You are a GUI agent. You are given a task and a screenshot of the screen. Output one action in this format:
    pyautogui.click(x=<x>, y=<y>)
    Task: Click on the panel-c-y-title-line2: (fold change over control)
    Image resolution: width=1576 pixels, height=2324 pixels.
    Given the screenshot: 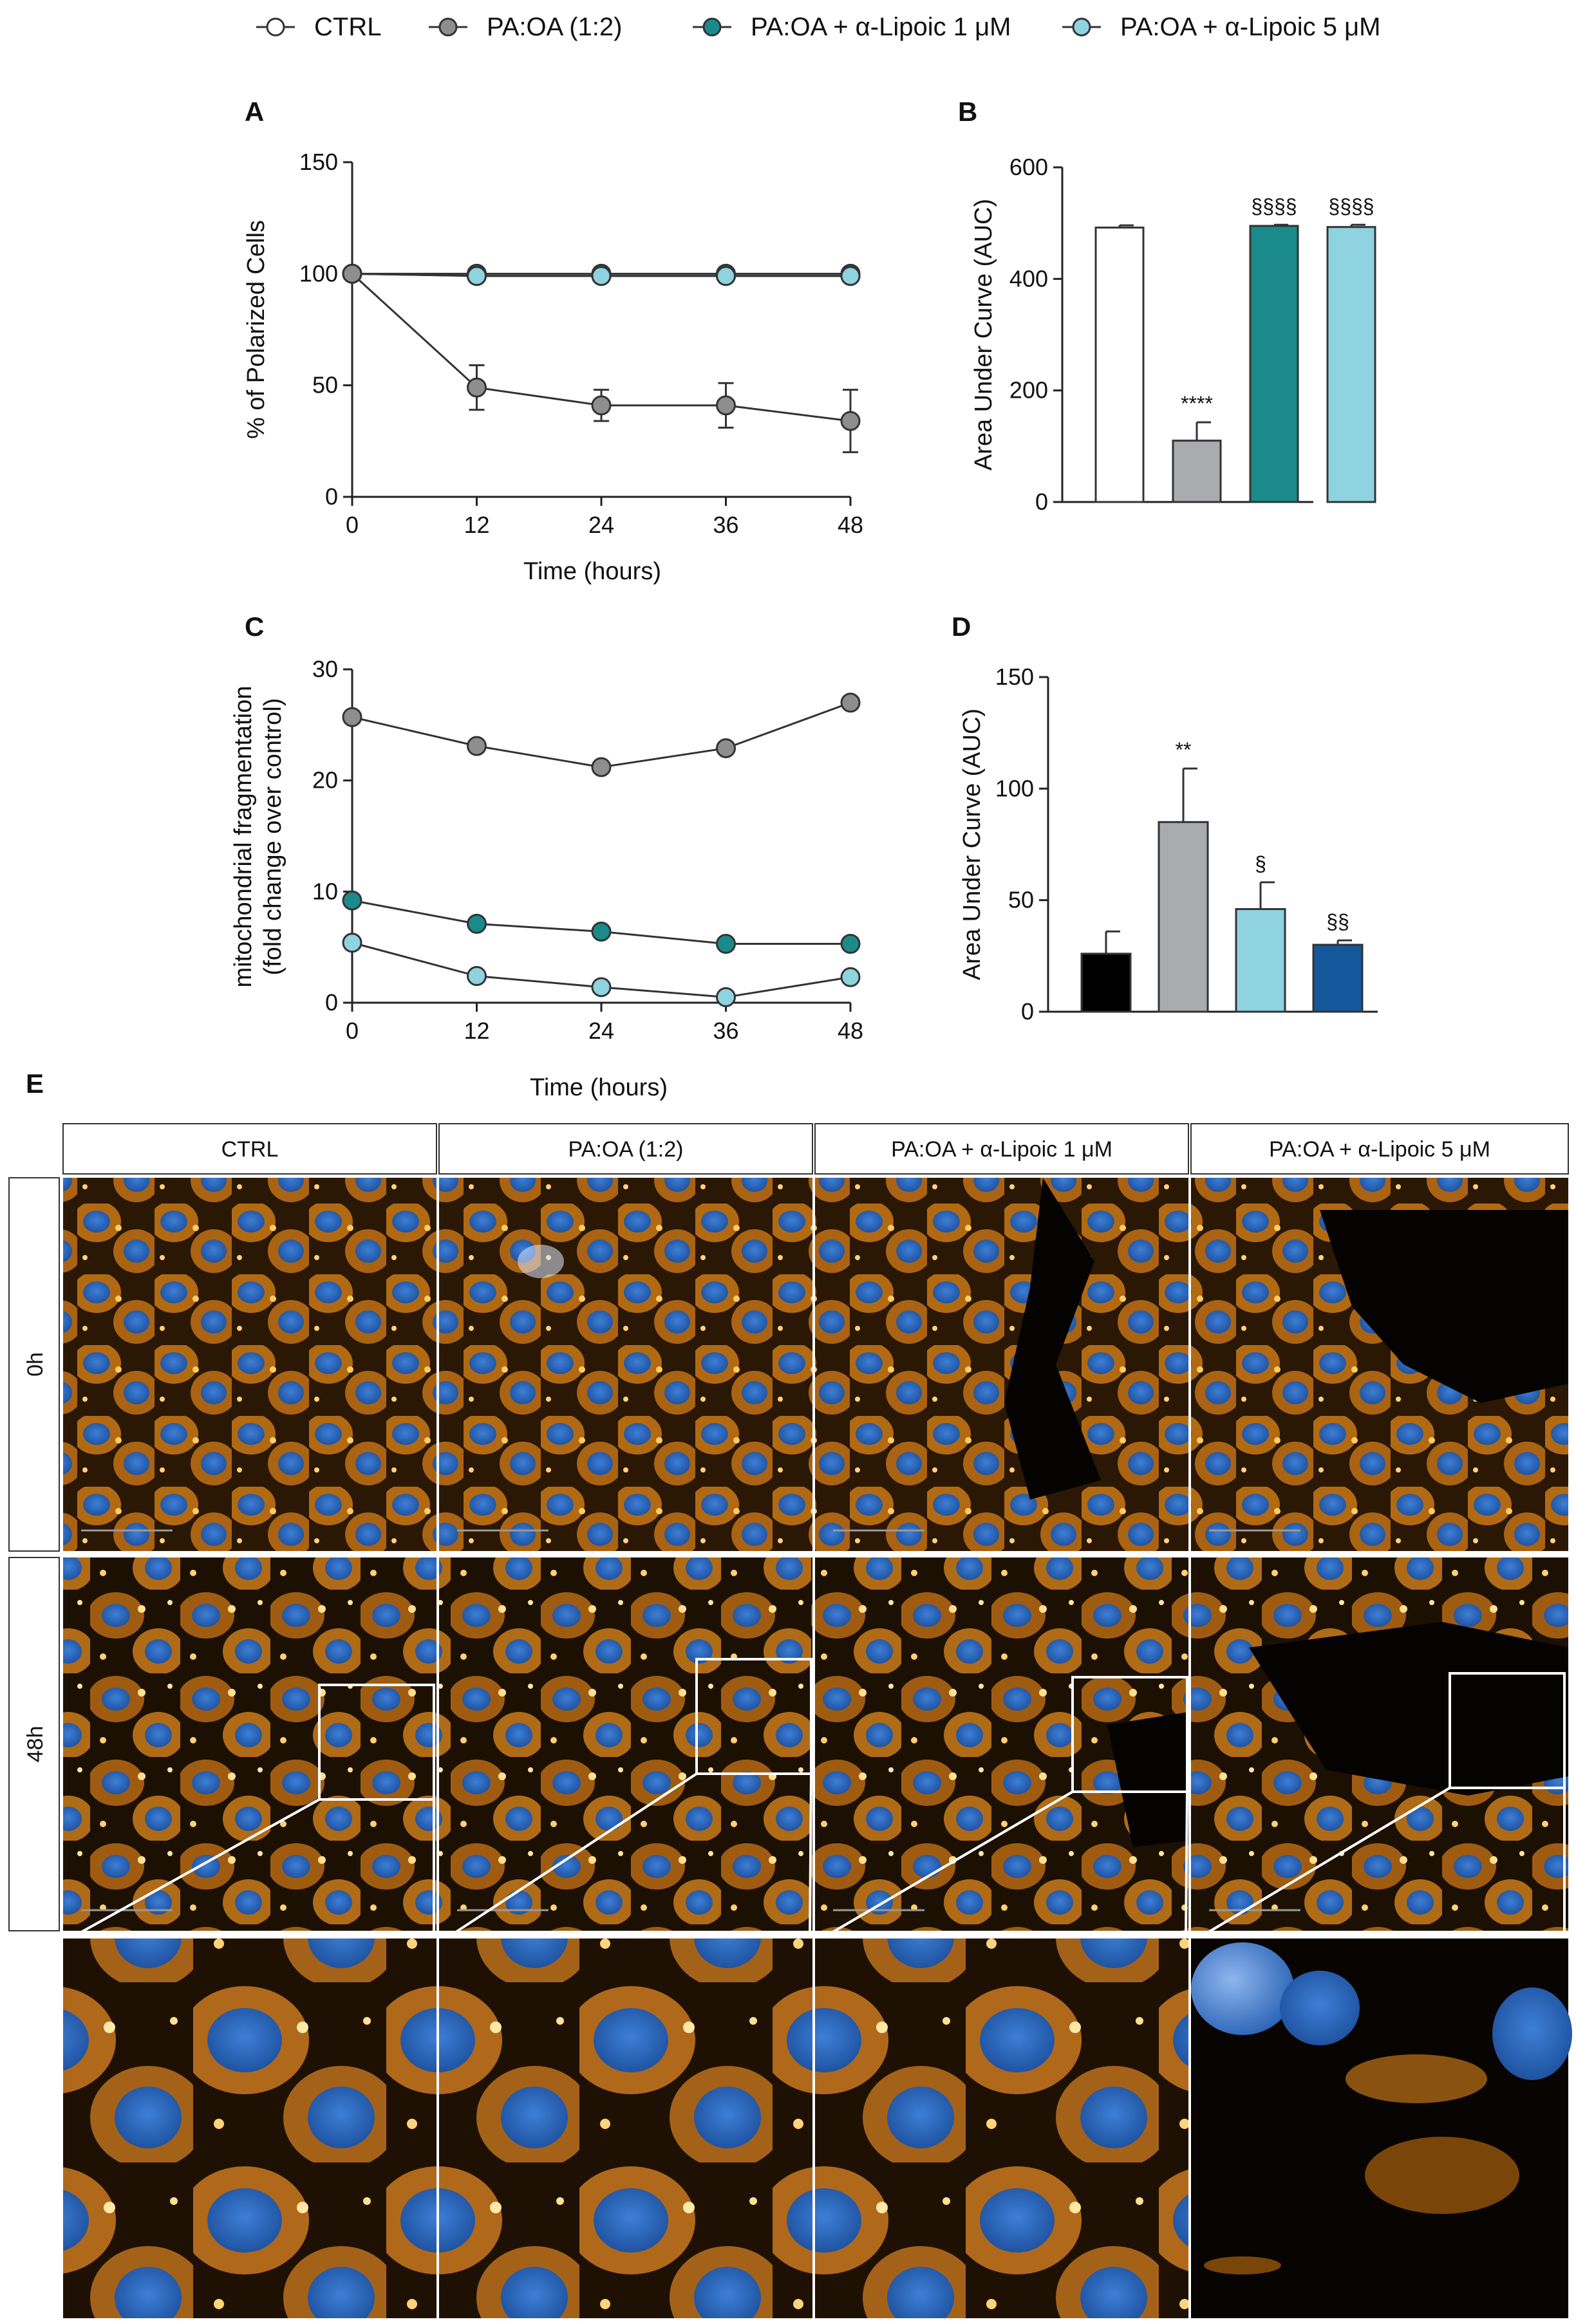 What is the action you would take?
    pyautogui.click(x=272, y=837)
    